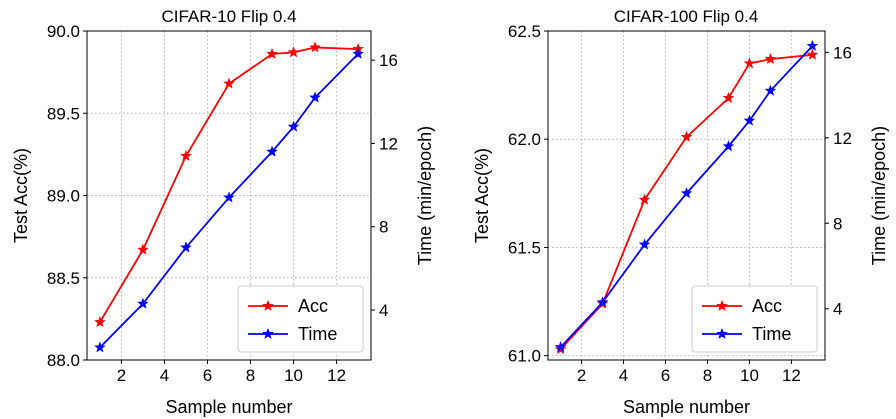 The image size is (896, 419). What do you see at coordinates (63, 113) in the screenshot?
I see `y-tick-label: 89.5` at bounding box center [63, 113].